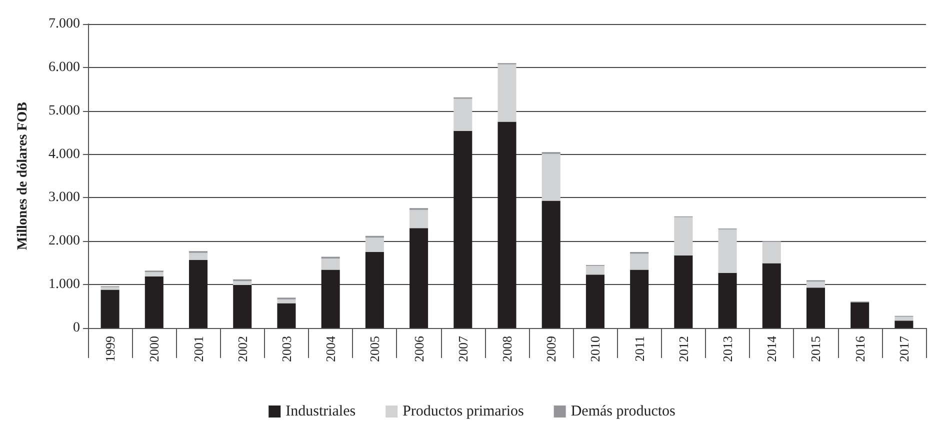  Describe the element at coordinates (551, 349) in the screenshot. I see `x-tick-label: 2009` at that location.